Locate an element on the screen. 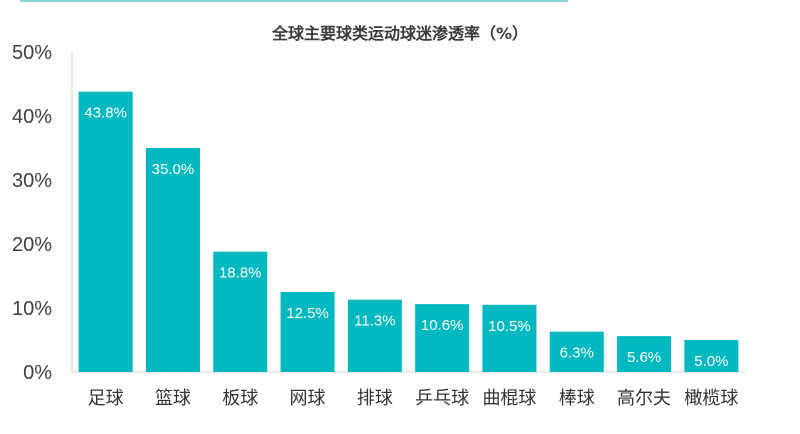  data-label: 6.3% is located at coordinates (577, 353).